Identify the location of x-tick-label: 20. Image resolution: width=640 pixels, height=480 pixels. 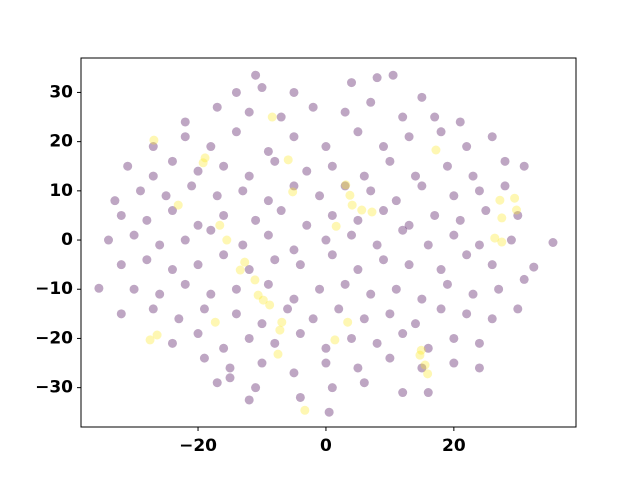
(454, 446).